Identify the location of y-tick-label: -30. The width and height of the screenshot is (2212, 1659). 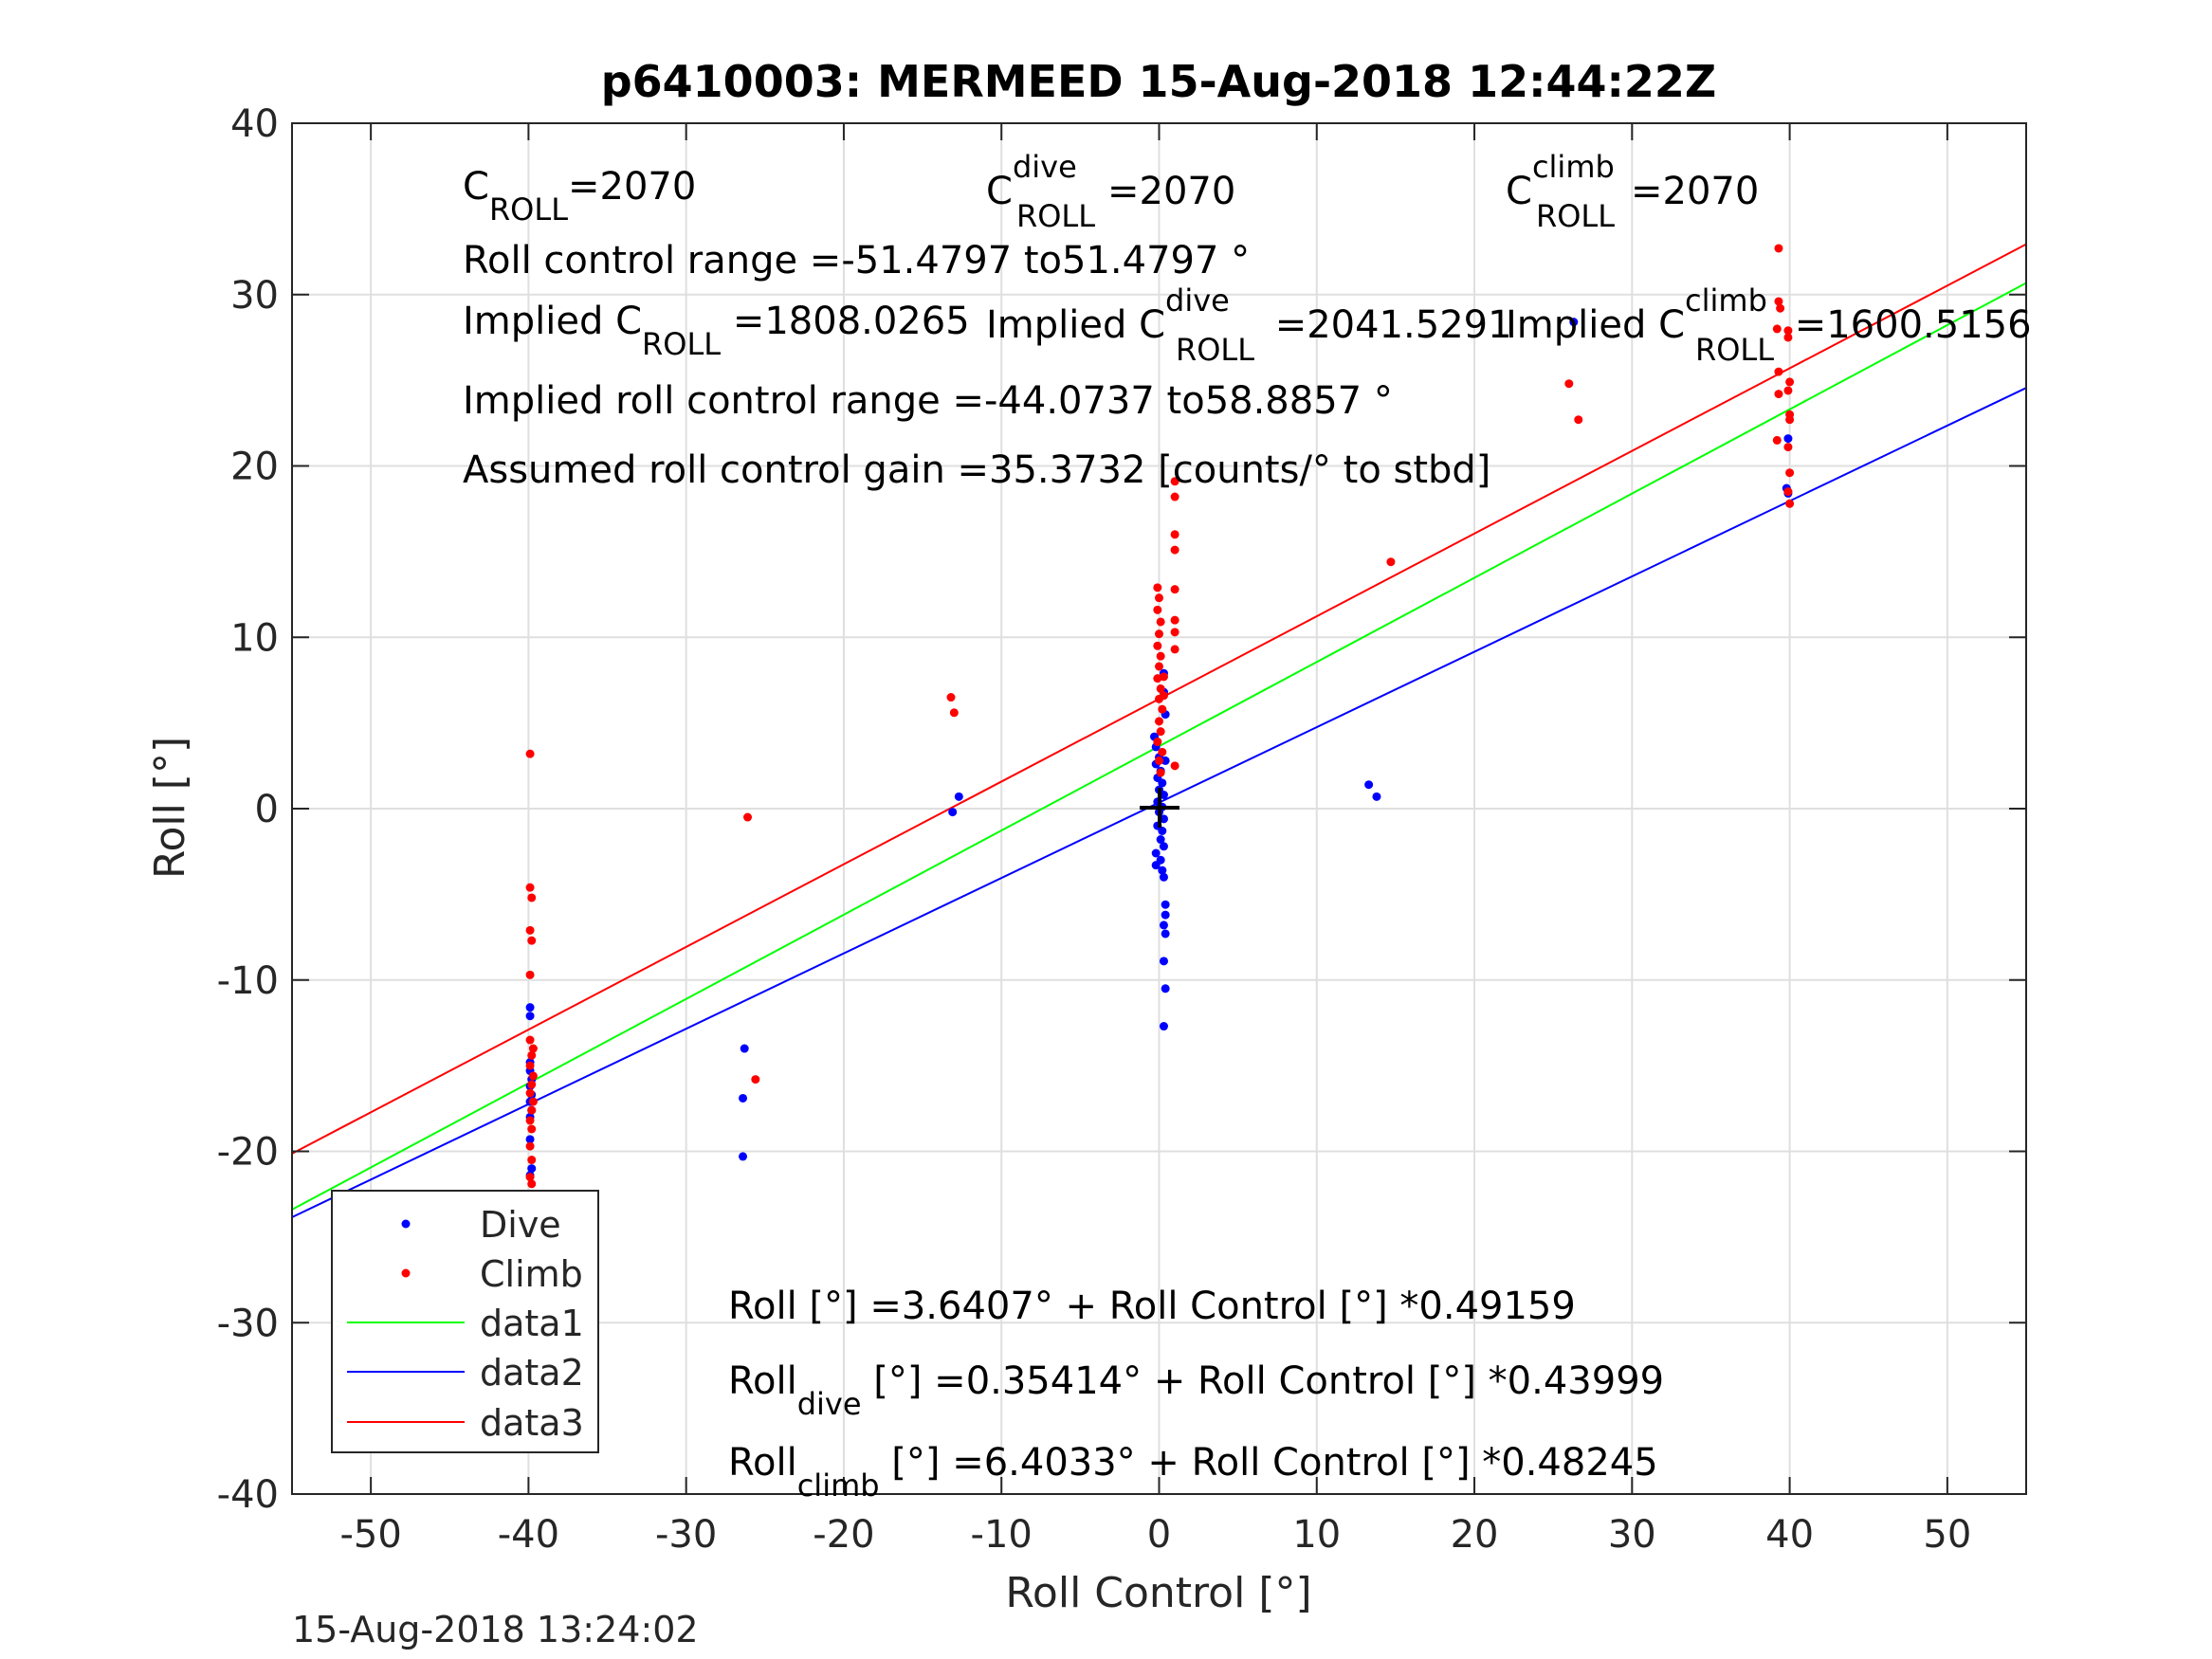
(248, 1323).